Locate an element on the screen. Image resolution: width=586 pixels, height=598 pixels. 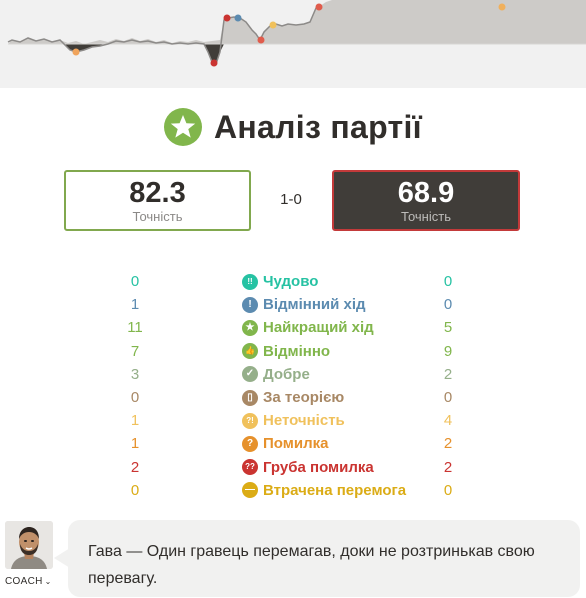
classification-label: ?? Груба помилка is located at coordinates (308, 467).